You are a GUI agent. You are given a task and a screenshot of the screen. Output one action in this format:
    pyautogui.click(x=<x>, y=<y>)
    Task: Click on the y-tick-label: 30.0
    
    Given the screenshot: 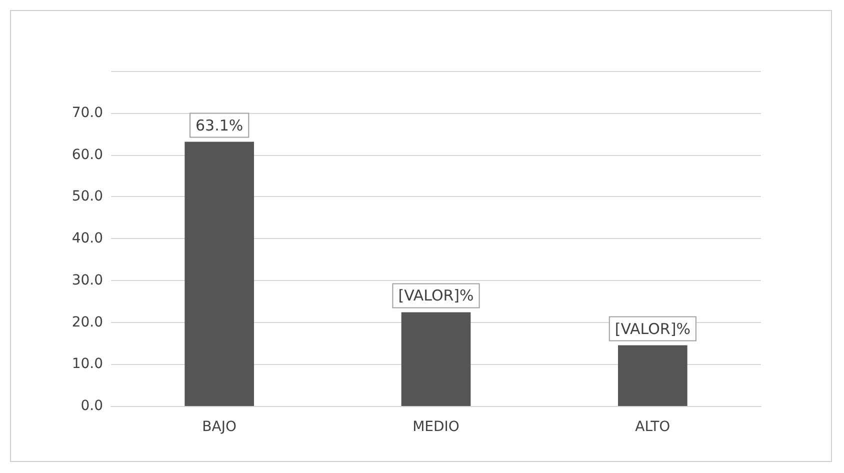 What is the action you would take?
    pyautogui.click(x=87, y=280)
    